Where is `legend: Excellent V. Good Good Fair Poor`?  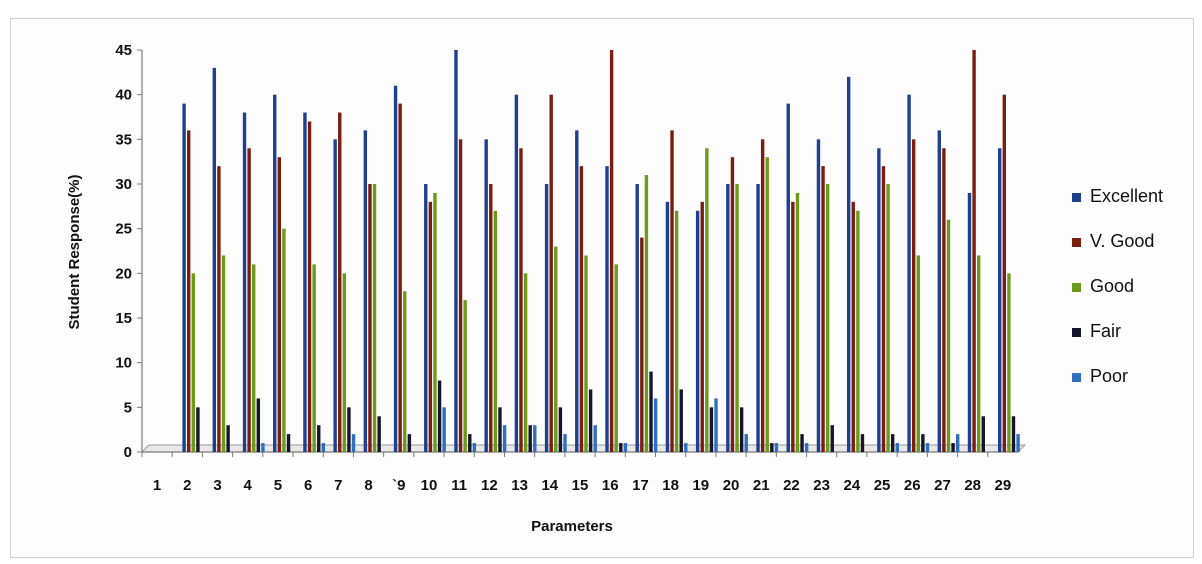
legend: Excellent V. Good Good Fair Poor is located at coordinates (1117, 286).